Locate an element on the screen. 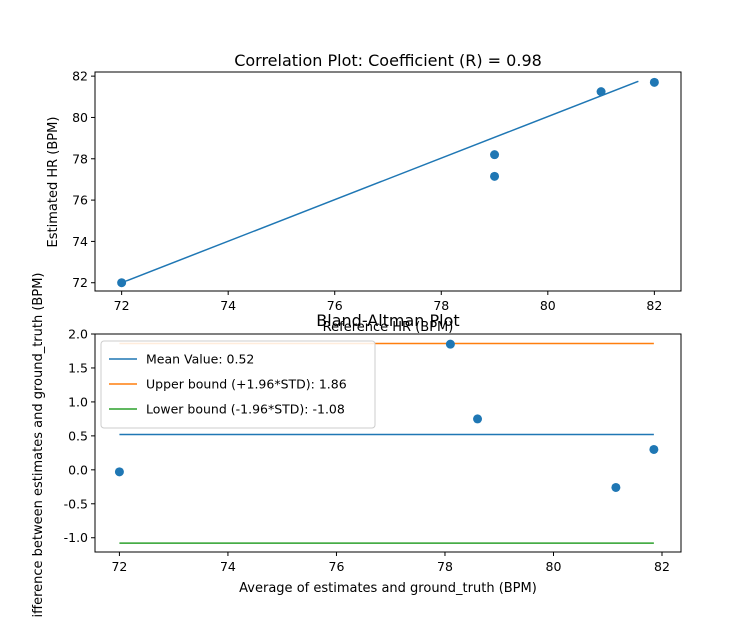 This screenshot has height=620, width=756. correlation-y-label: Estimated HR (BPM) is located at coordinates (53, 182).